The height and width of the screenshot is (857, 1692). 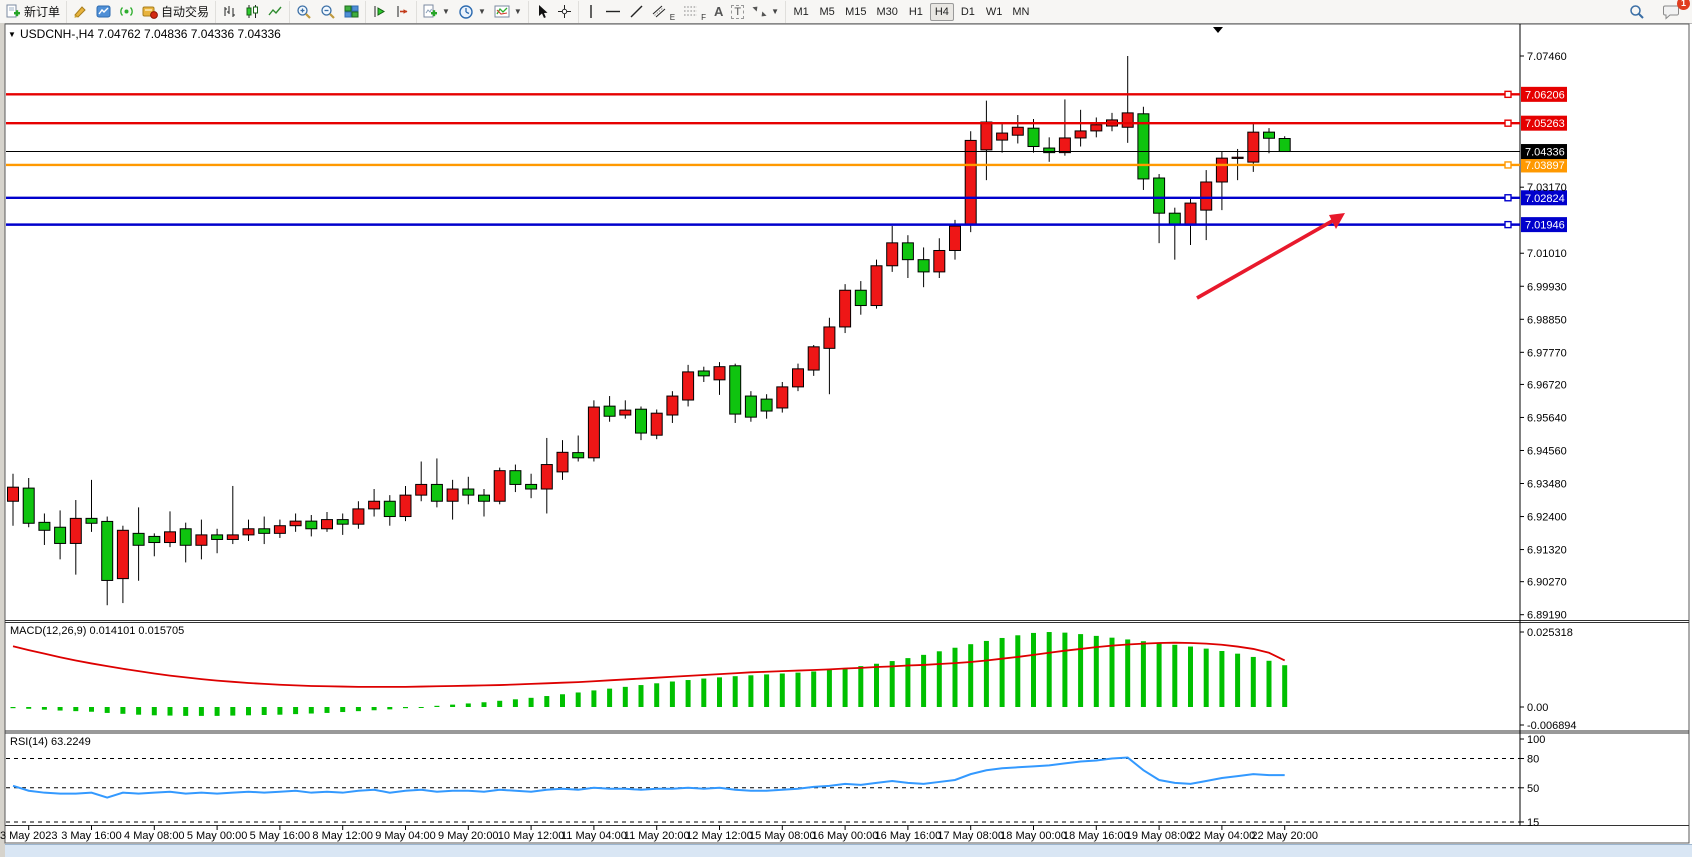 I want to click on price-tag-label: 7.05263, so click(x=1545, y=124).